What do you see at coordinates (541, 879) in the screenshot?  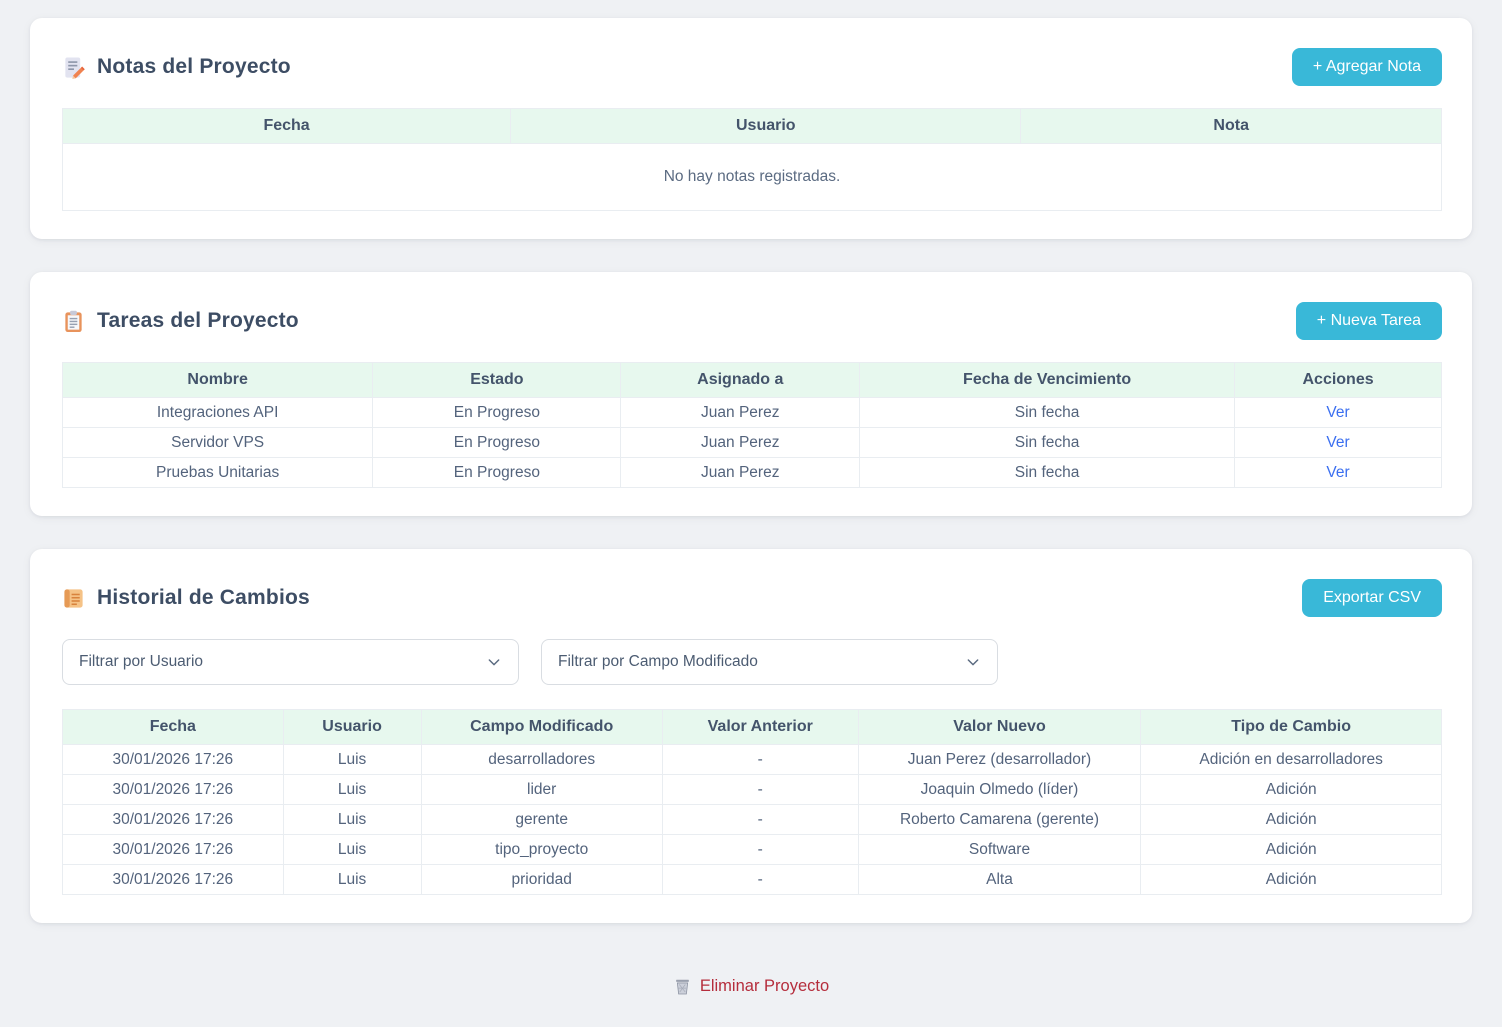 I see `history-field: prioridad` at bounding box center [541, 879].